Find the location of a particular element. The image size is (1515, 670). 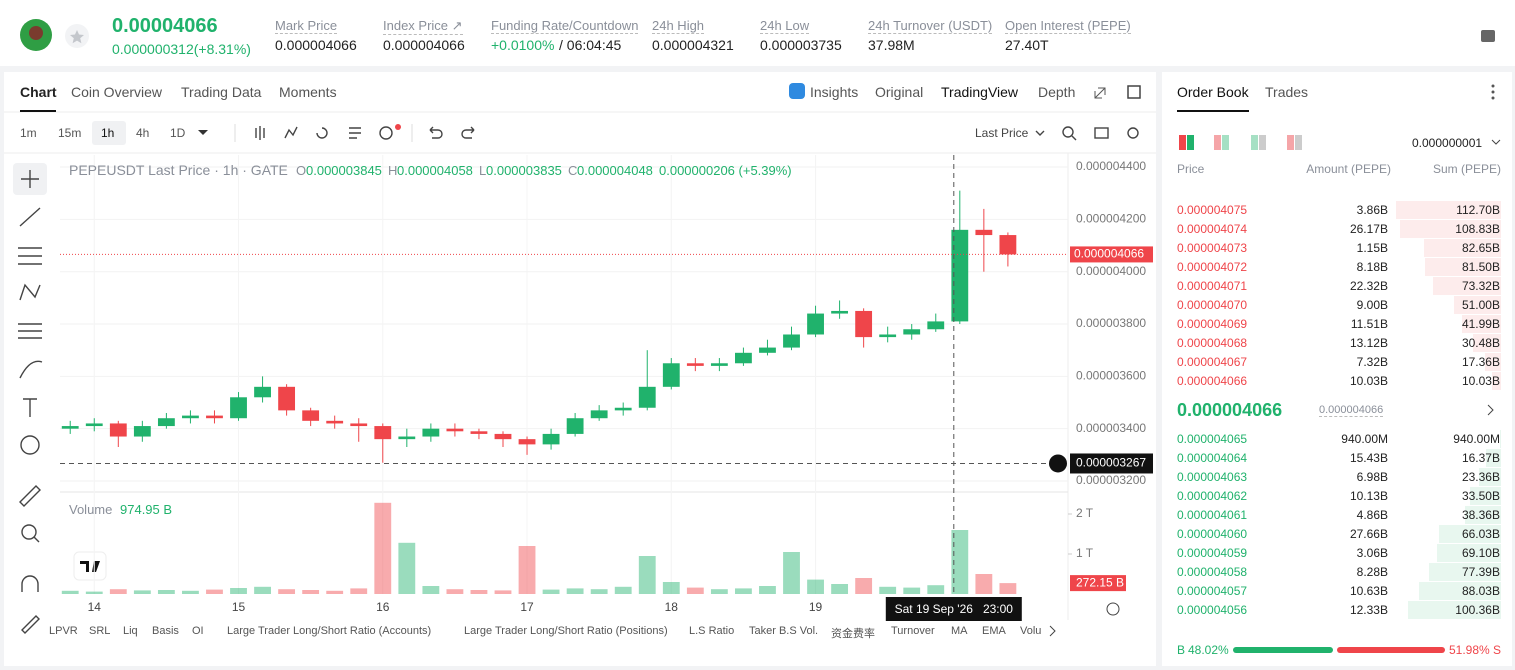

indicator: Turnover is located at coordinates (913, 631).